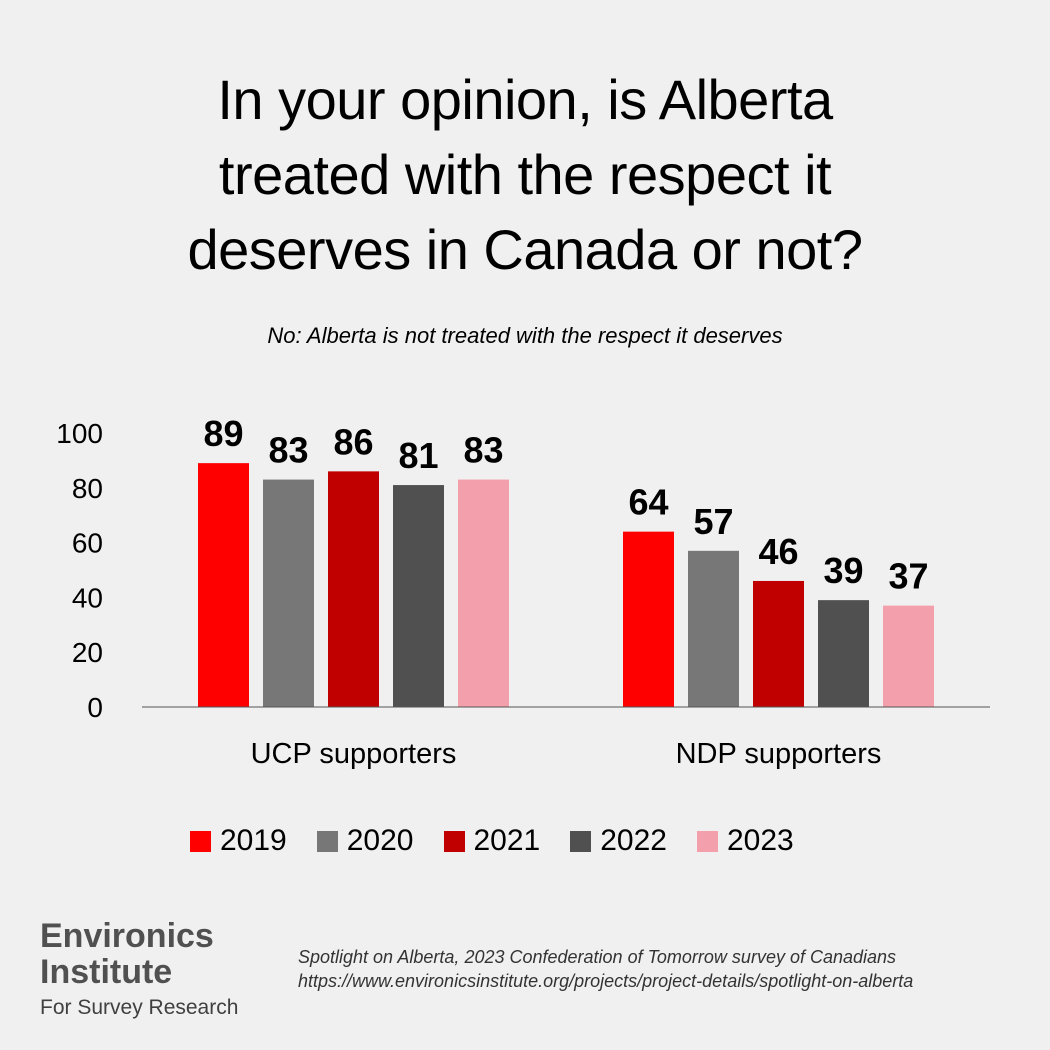 Image resolution: width=1050 pixels, height=1050 pixels. I want to click on x-category-label: NDP supporters, so click(779, 754).